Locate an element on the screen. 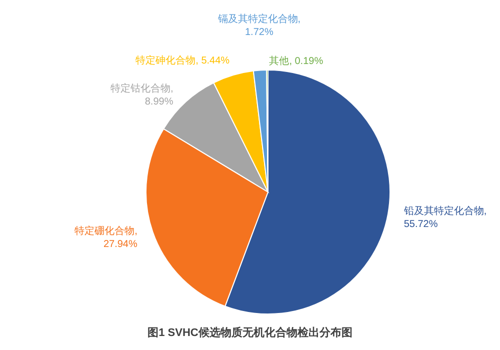 The image size is (500, 350). slice-label: 特定硼化合物, 27.94% is located at coordinates (106, 238).